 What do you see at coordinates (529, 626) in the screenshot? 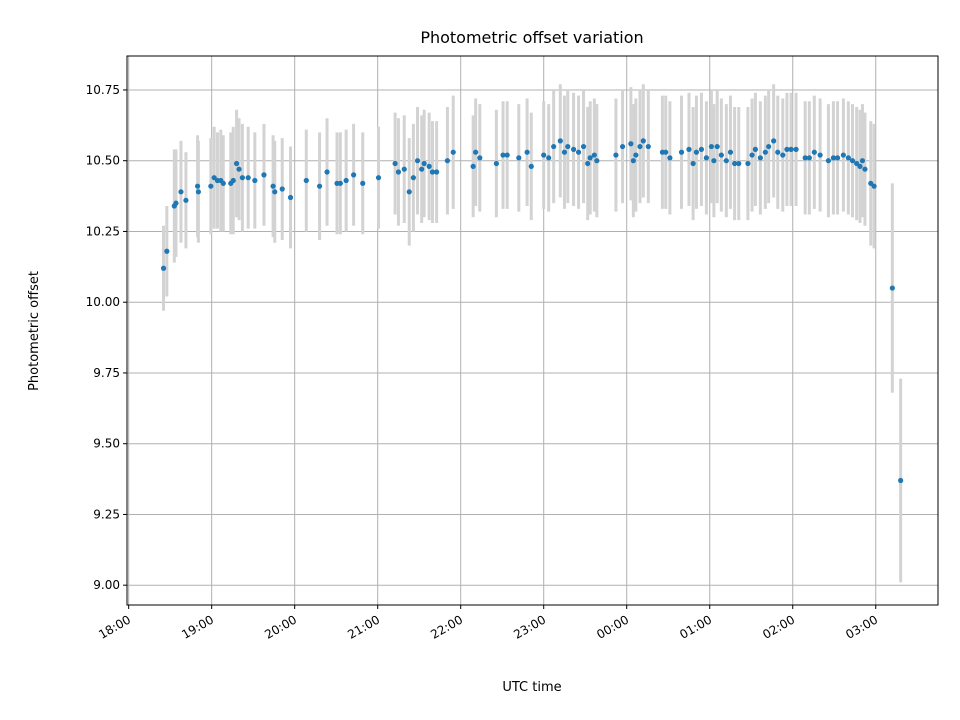
I see `x-tick-label: 23:00` at bounding box center [529, 626].